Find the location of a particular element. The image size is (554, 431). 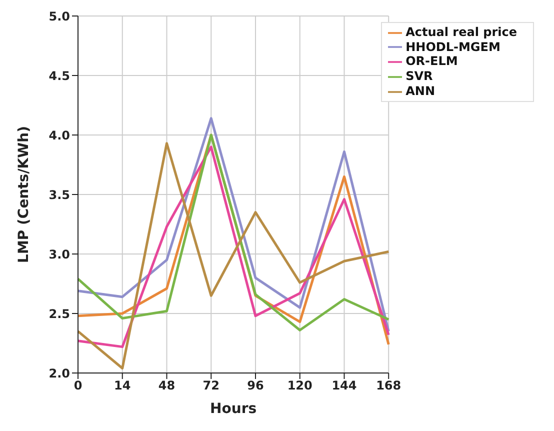

y-tick-label: 4.0 is located at coordinates (59, 135).